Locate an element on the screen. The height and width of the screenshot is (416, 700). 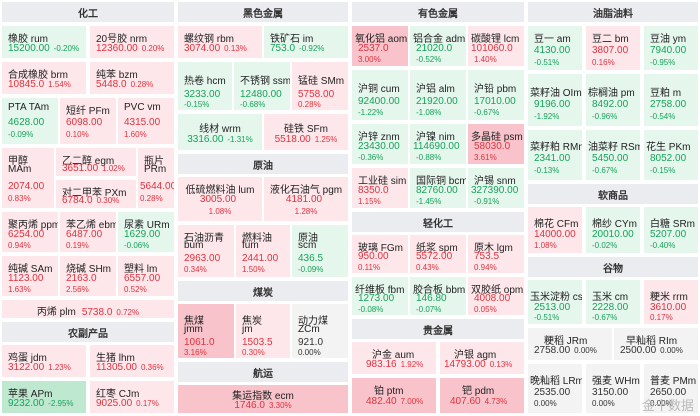
tile-name: 丙烯 plm is located at coordinates (56, 312).